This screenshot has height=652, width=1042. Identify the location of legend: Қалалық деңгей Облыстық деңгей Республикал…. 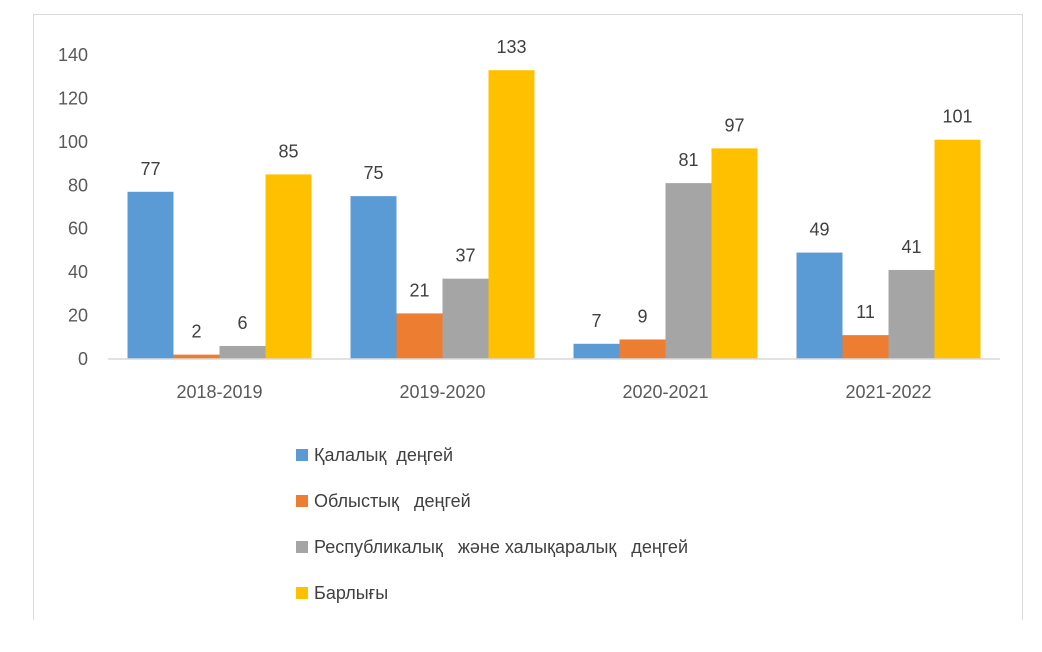
(492, 524).